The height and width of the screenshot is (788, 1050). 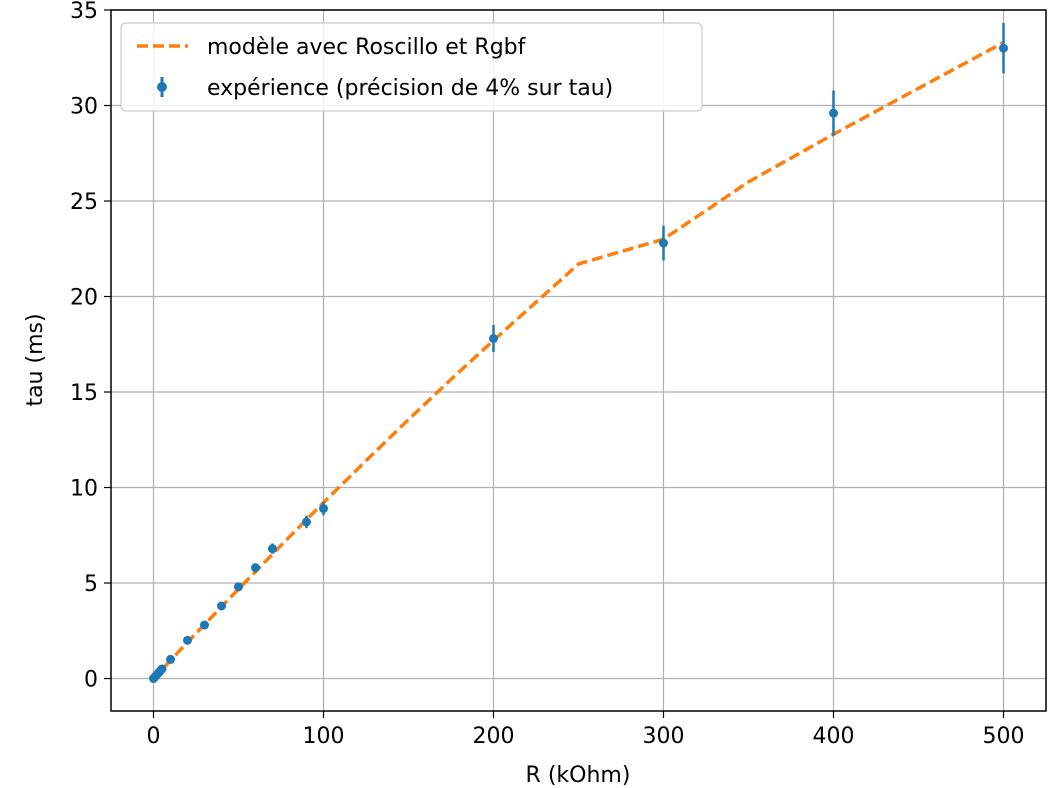 I want to click on x-tick-label: 100, so click(x=324, y=736).